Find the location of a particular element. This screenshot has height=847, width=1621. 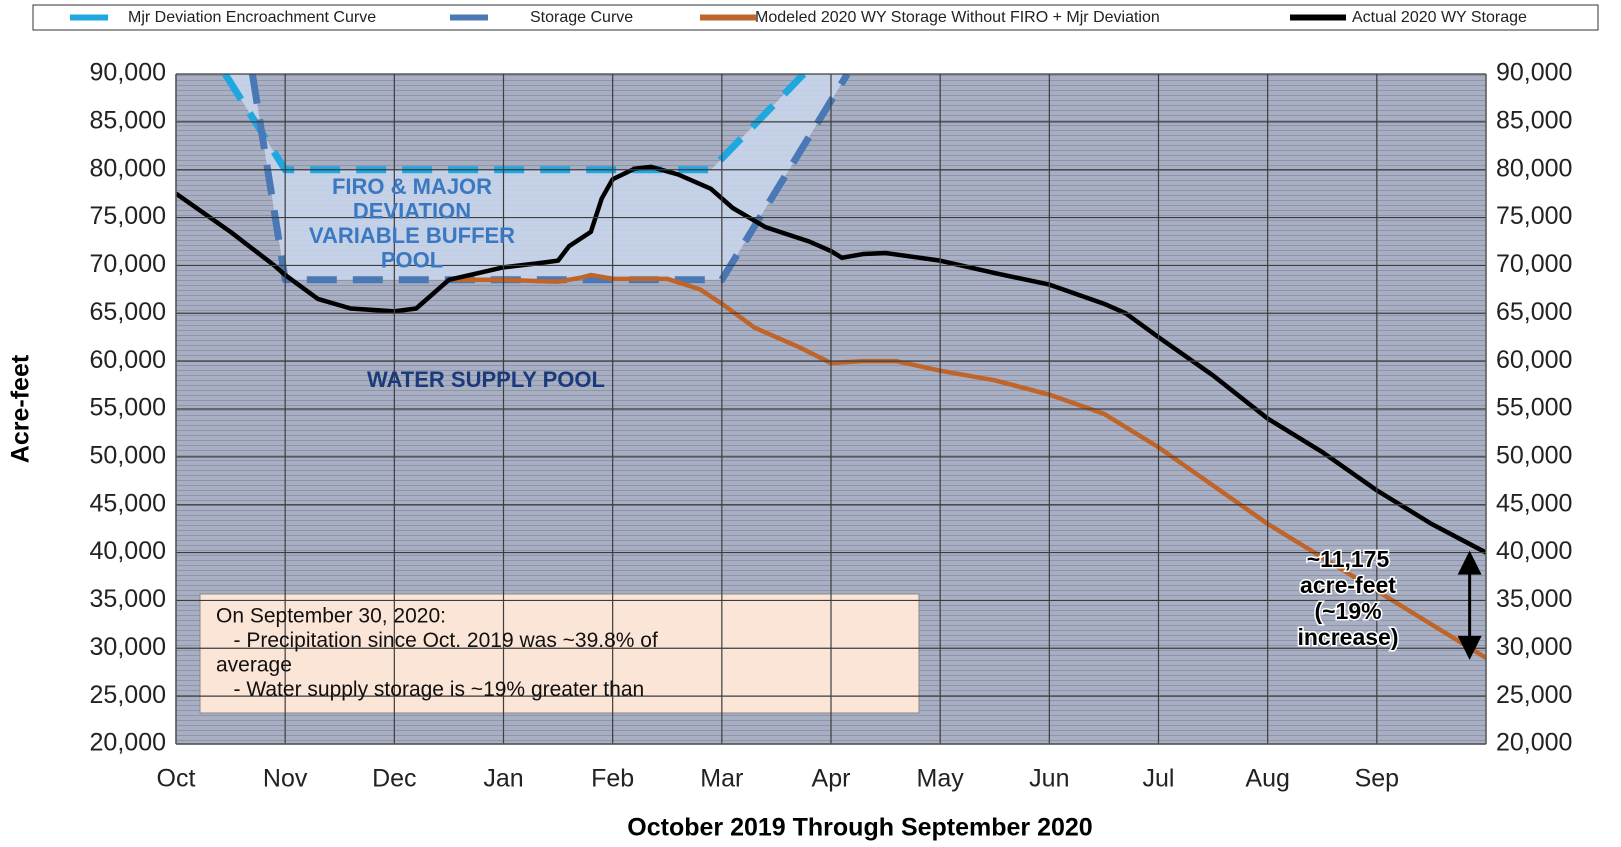

x-tick-label: Jan is located at coordinates (503, 779).